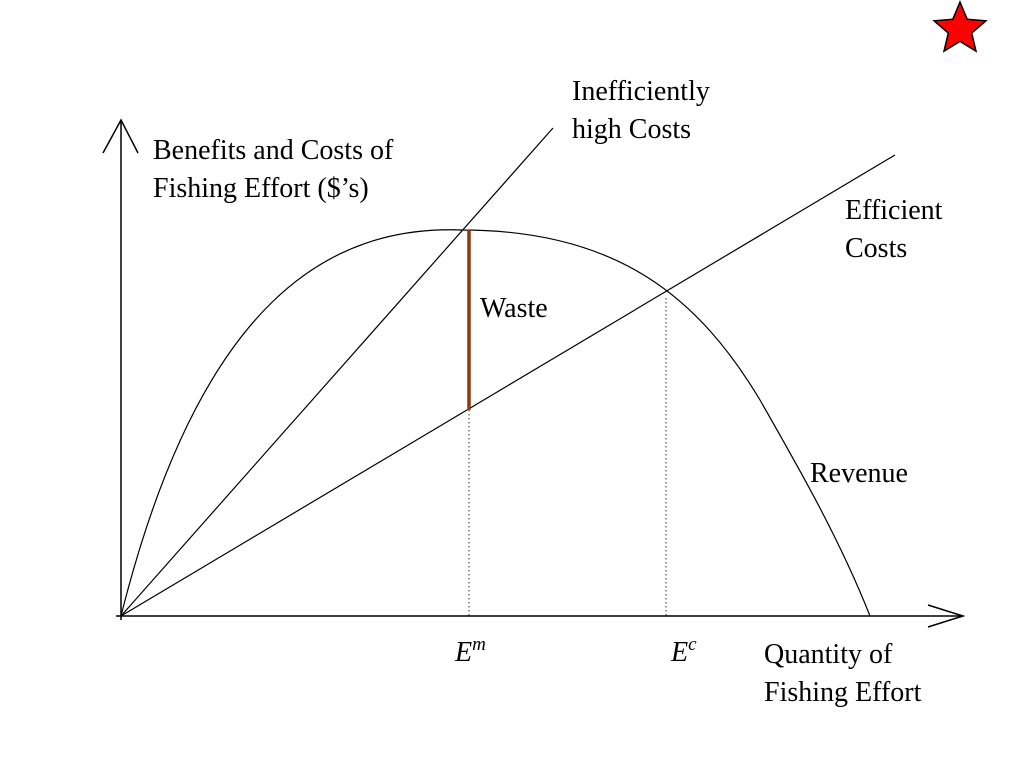 The image size is (1024, 768). I want to click on inefficient-costs-label-line1: Inefficiently, so click(641, 91).